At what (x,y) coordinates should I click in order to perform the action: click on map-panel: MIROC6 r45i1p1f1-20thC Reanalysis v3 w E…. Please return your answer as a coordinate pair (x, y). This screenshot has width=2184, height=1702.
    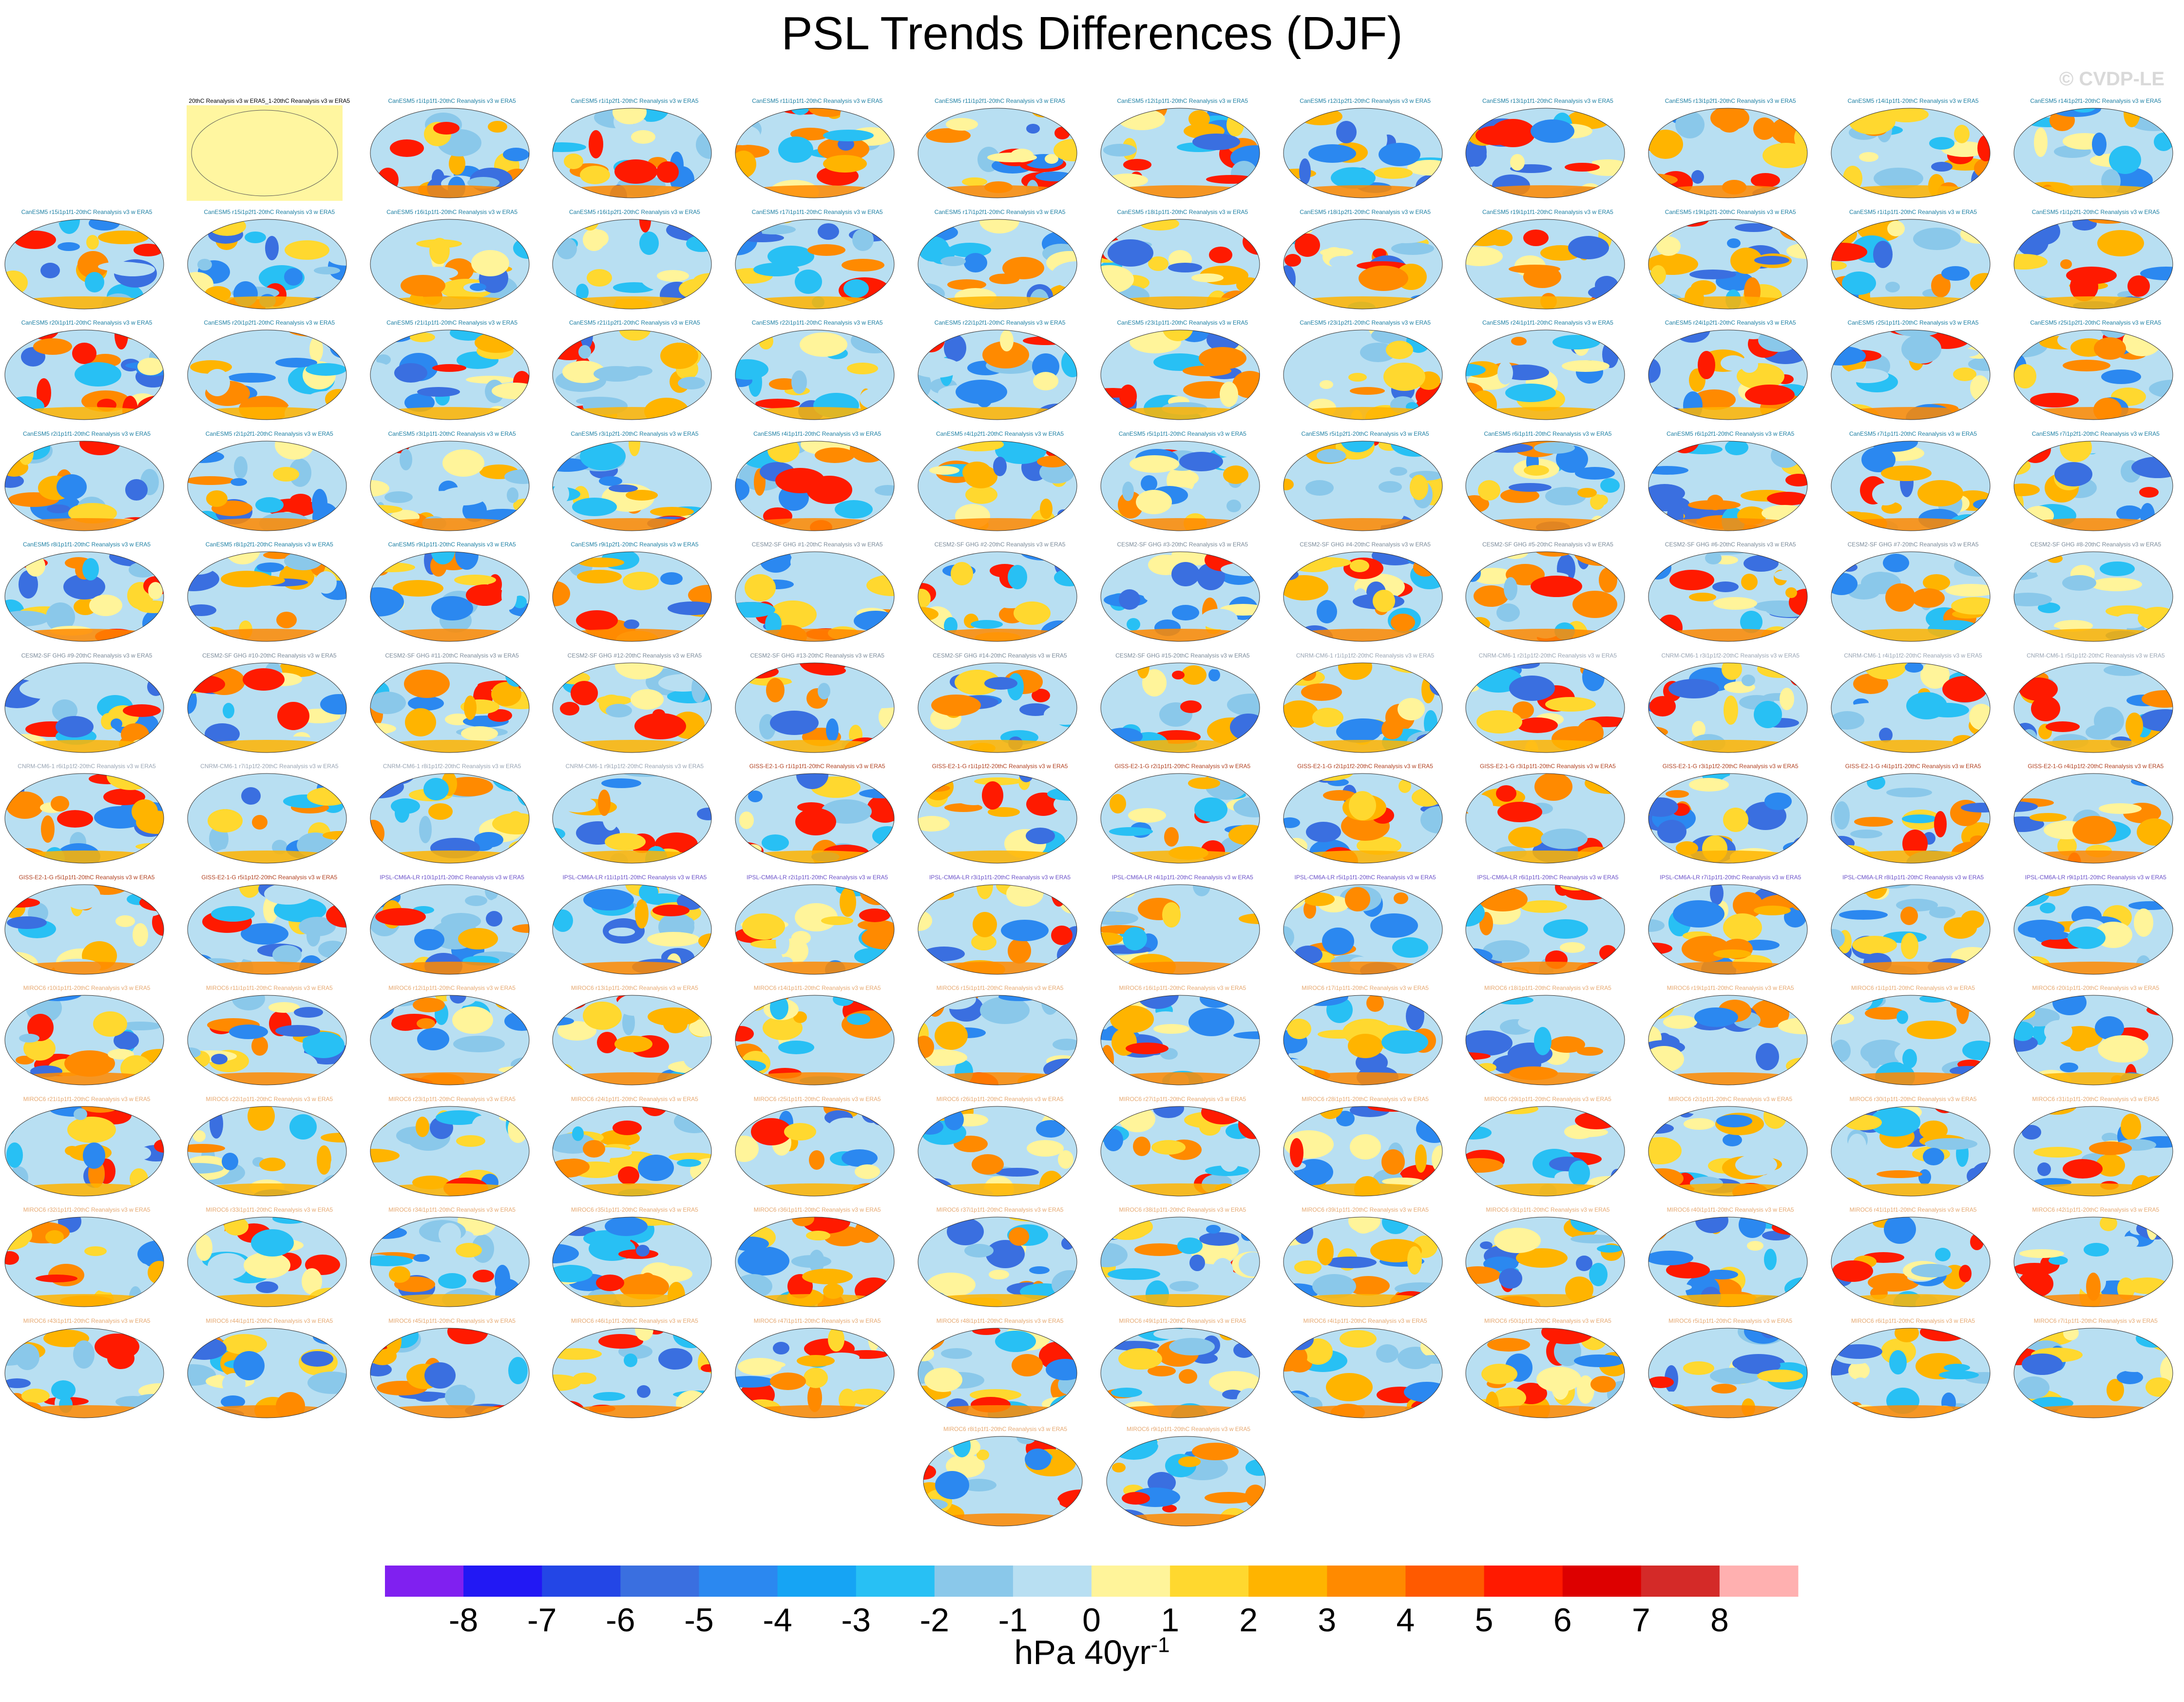
    Looking at the image, I should click on (452, 1373).